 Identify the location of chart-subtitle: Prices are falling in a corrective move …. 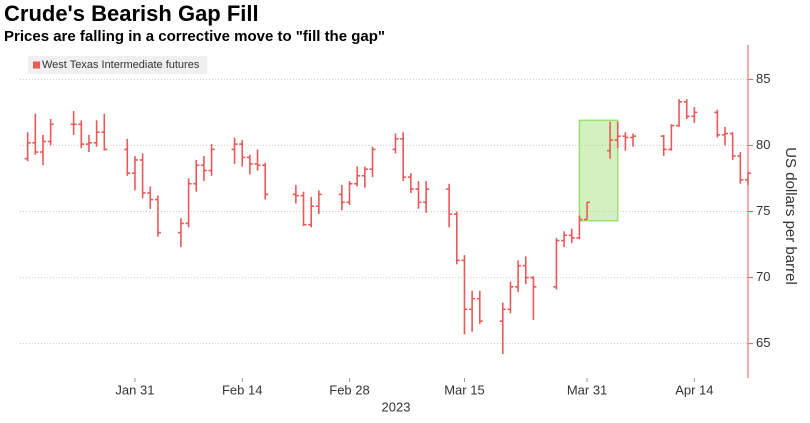
(194, 36).